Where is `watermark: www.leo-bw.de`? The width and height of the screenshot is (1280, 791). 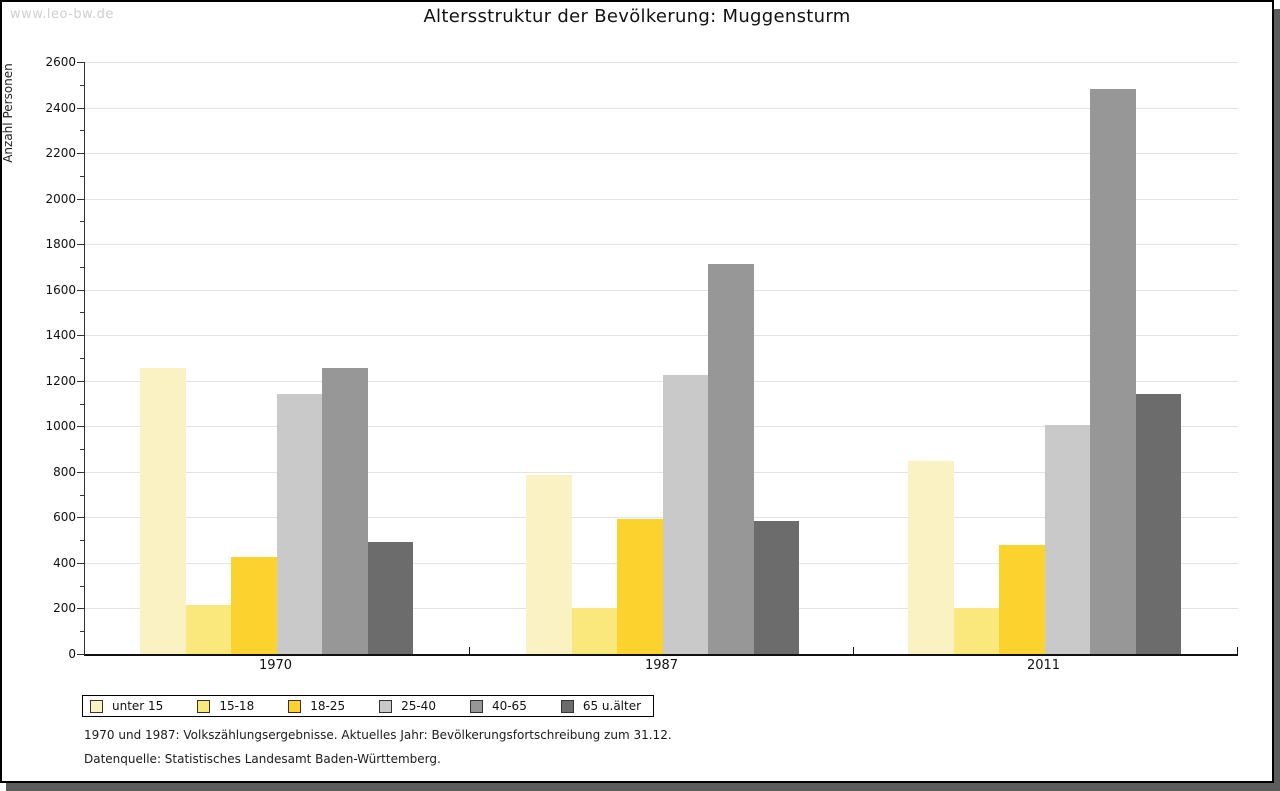 watermark: www.leo-bw.de is located at coordinates (62, 14).